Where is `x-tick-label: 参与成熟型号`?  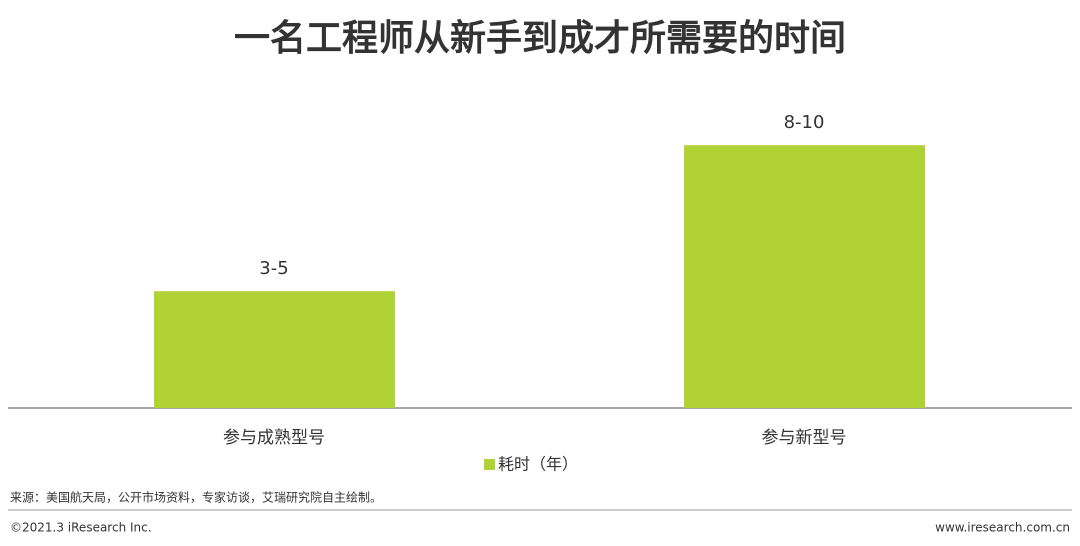 x-tick-label: 参与成熟型号 is located at coordinates (274, 437).